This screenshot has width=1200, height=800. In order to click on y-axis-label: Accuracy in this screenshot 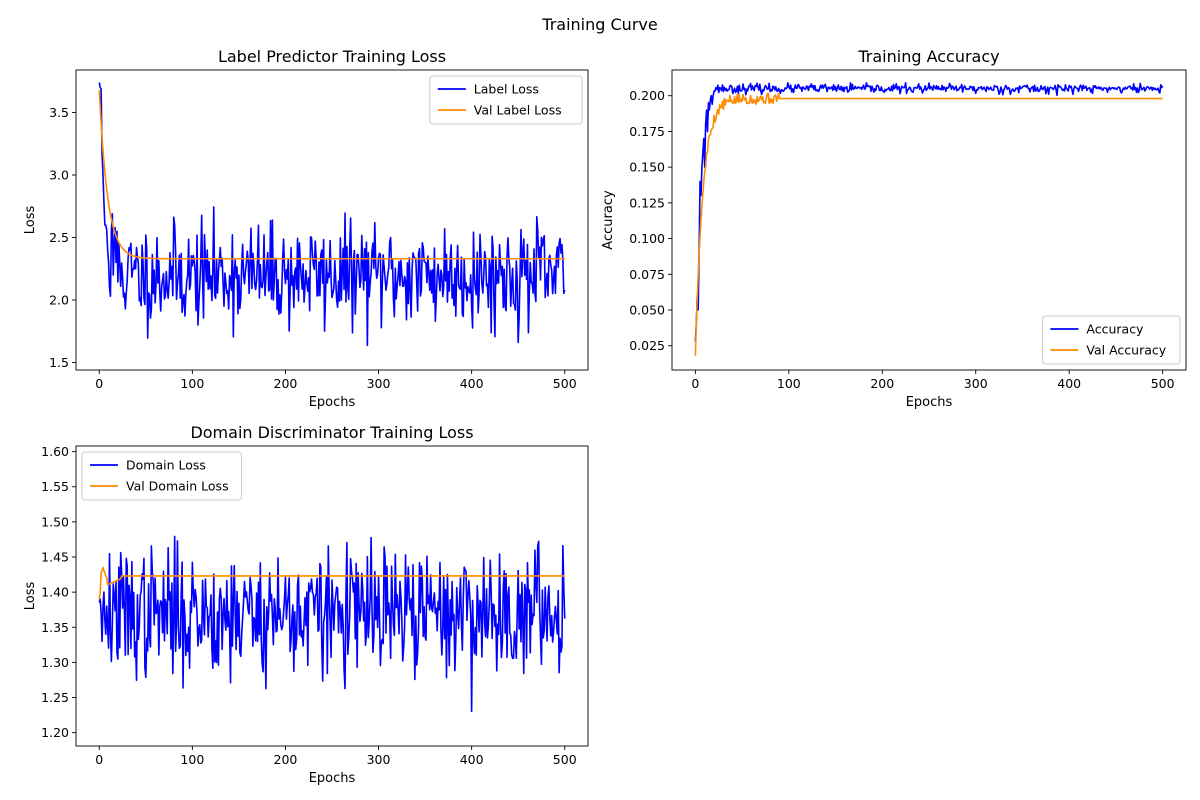, I will do `click(608, 220)`.